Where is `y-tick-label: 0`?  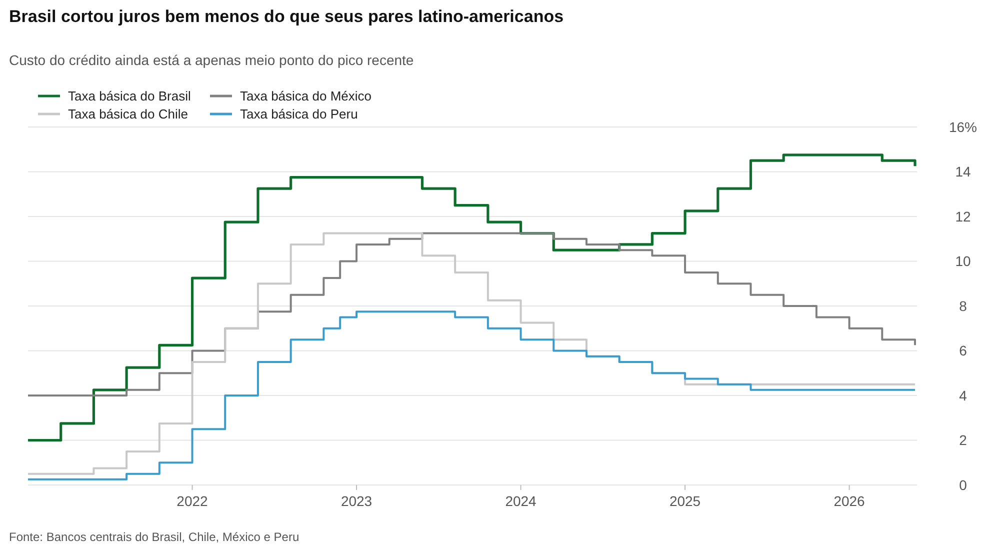 y-tick-label: 0 is located at coordinates (963, 484).